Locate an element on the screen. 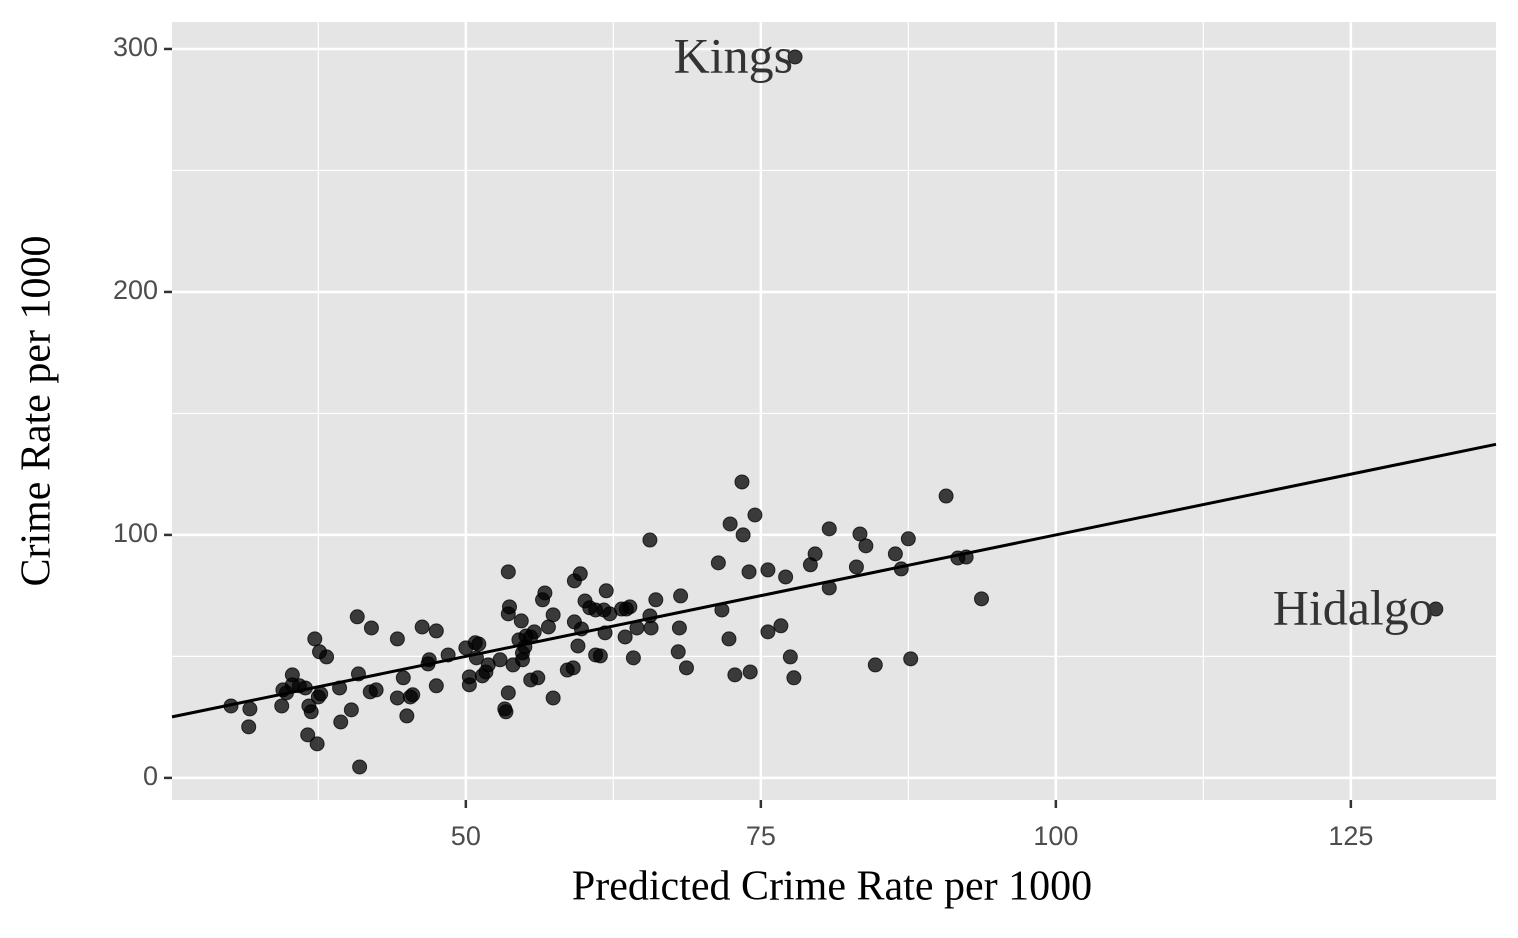 Image resolution: width=1518 pixels, height=938 pixels. y-tick-label: 0 is located at coordinates (150, 776).